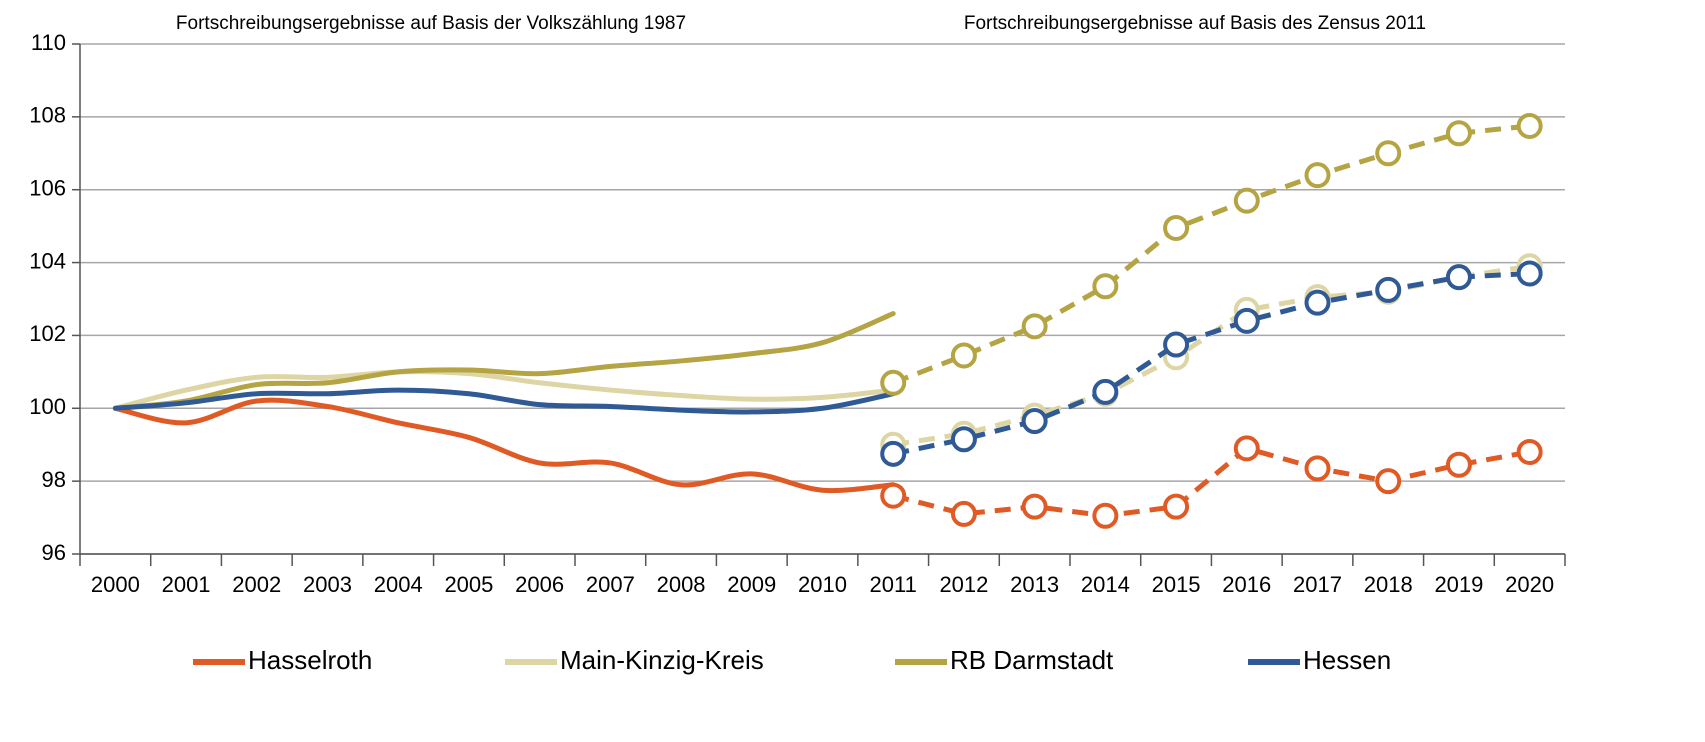  What do you see at coordinates (1317, 584) in the screenshot?
I see `x-tick-label: 2017` at bounding box center [1317, 584].